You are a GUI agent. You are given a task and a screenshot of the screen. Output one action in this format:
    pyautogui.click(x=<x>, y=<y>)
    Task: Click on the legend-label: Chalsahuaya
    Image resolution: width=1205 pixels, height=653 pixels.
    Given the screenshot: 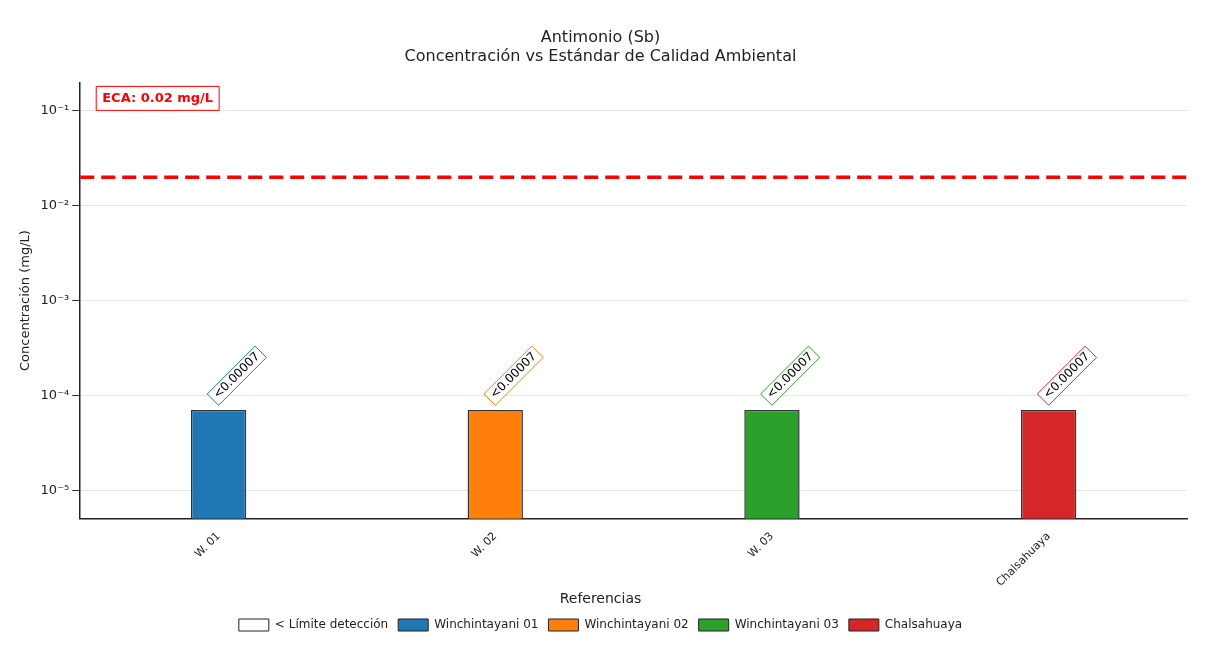 What is the action you would take?
    pyautogui.click(x=923, y=624)
    